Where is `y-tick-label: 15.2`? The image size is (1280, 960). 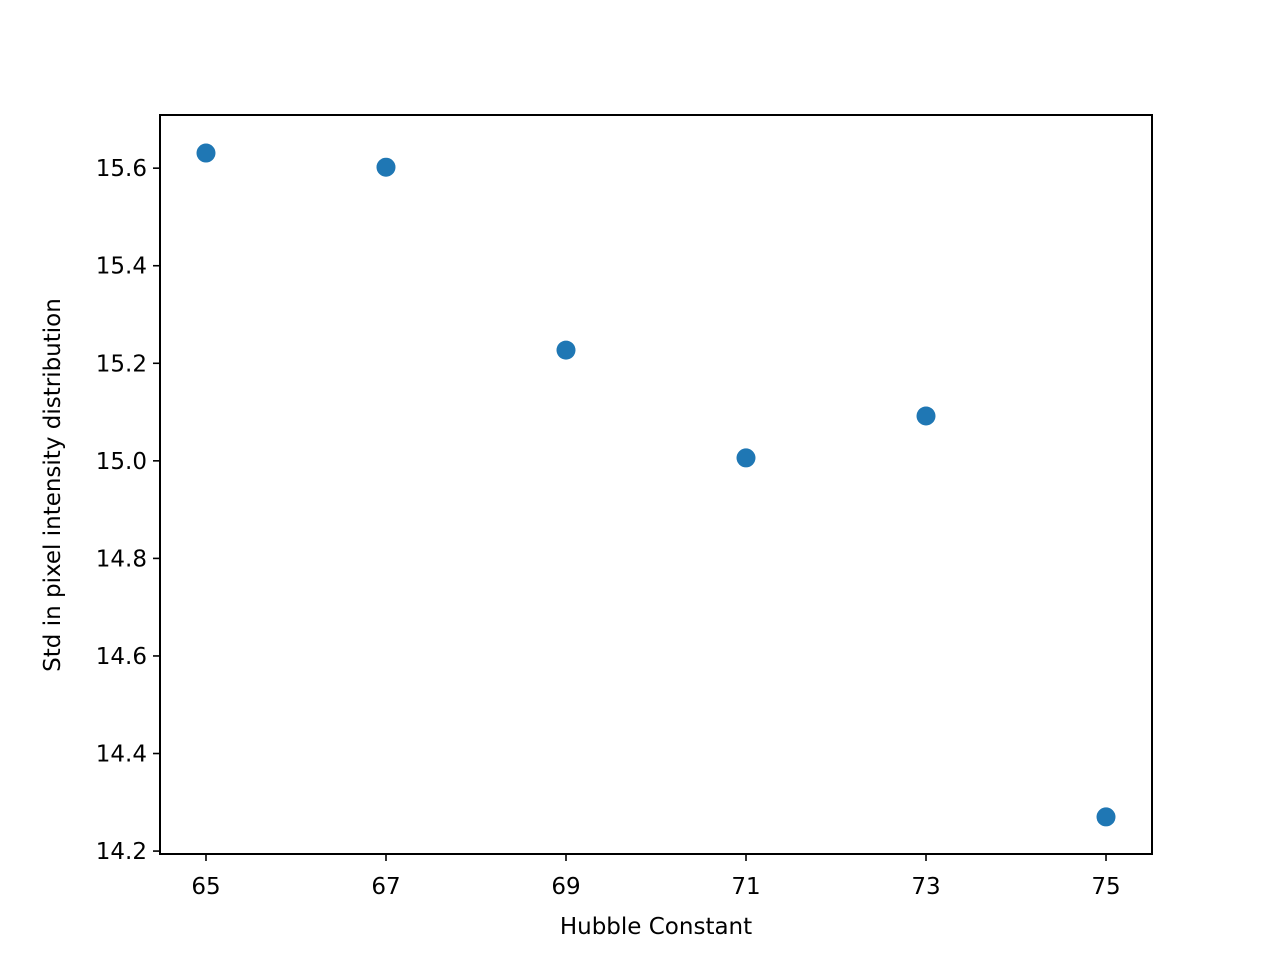 y-tick-label: 15.2 is located at coordinates (121, 364).